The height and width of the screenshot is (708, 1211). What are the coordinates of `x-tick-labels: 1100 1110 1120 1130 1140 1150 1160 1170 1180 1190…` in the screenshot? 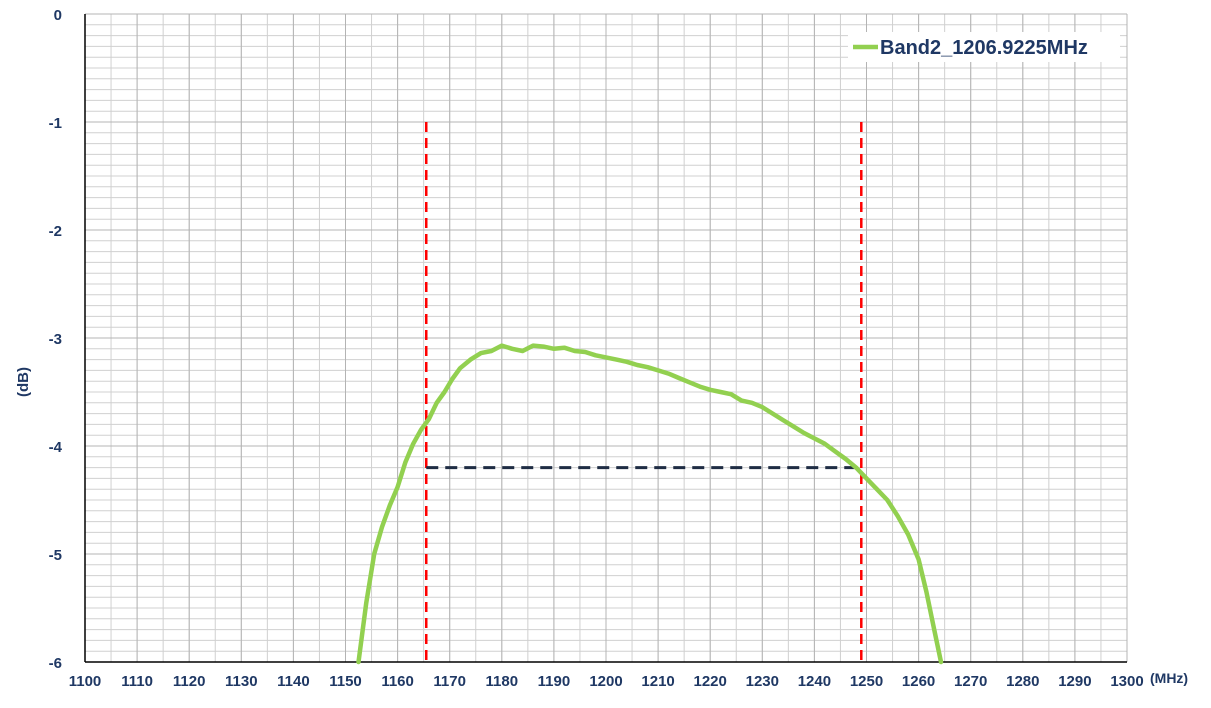 It's located at (606, 681).